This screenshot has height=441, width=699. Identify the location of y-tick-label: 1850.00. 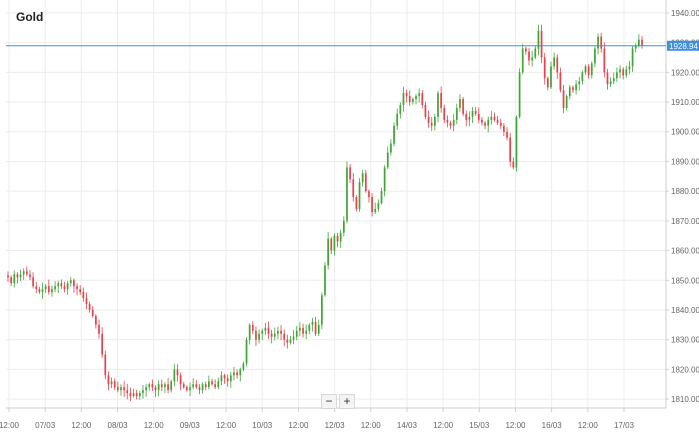
(685, 280).